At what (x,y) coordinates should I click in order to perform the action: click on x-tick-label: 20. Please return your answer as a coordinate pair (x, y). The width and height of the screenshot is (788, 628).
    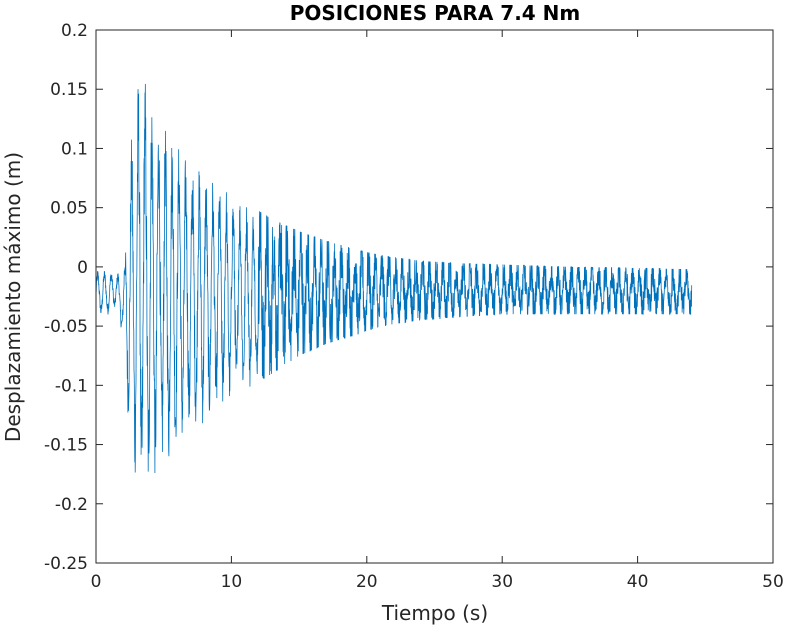
    Looking at the image, I should click on (367, 582).